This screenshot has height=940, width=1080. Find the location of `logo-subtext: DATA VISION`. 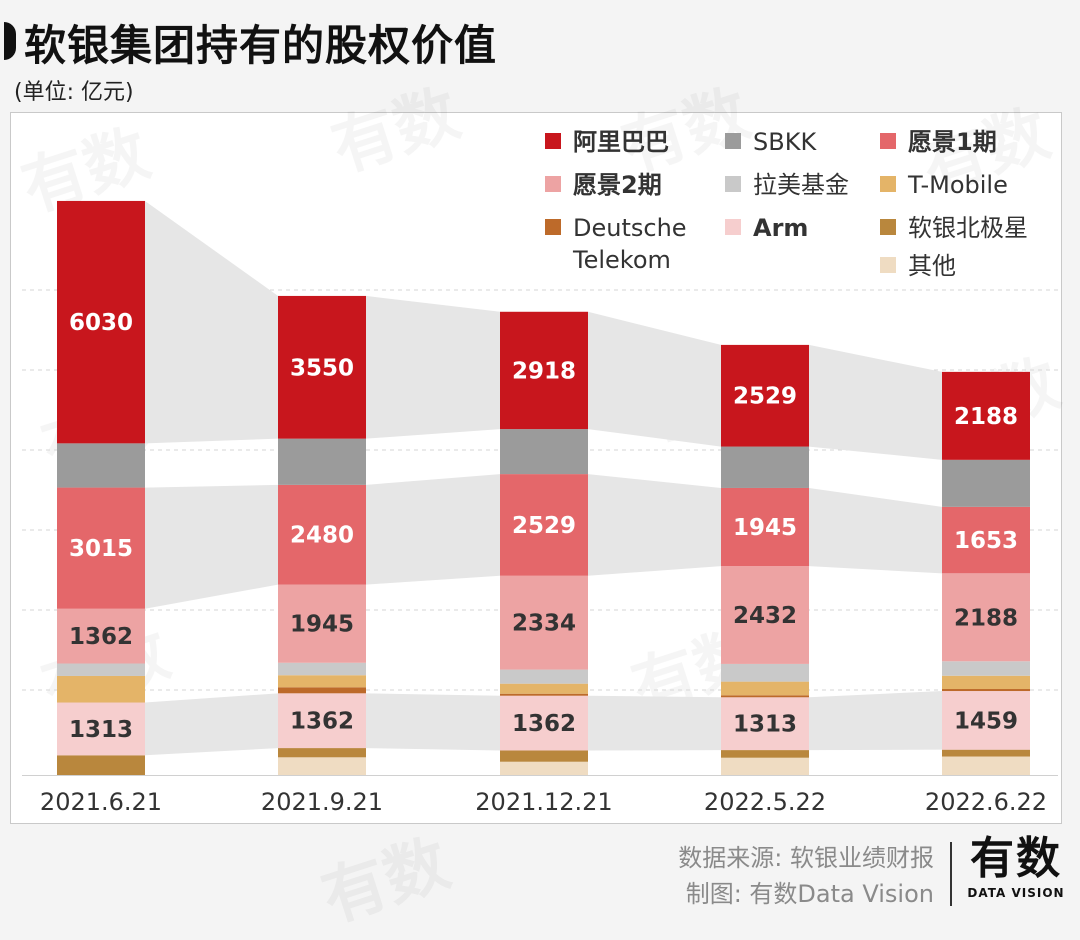

logo-subtext: DATA VISION is located at coordinates (1016, 893).